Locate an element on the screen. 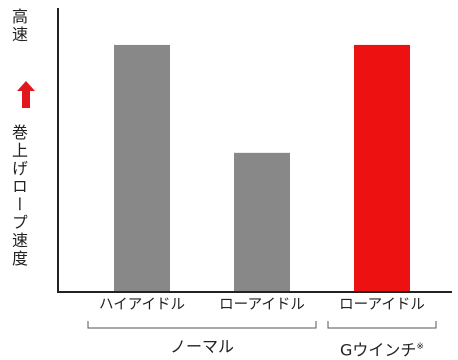  group-label-text: ノーマル is located at coordinates (202, 346).